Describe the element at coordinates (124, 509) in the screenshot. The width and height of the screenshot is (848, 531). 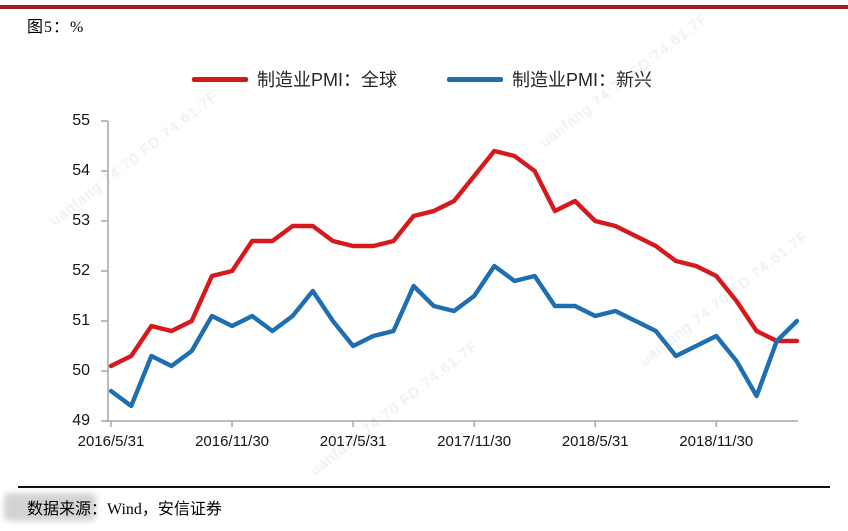
I see `data-source-note: 数据来源：Wind，安信证券` at that location.